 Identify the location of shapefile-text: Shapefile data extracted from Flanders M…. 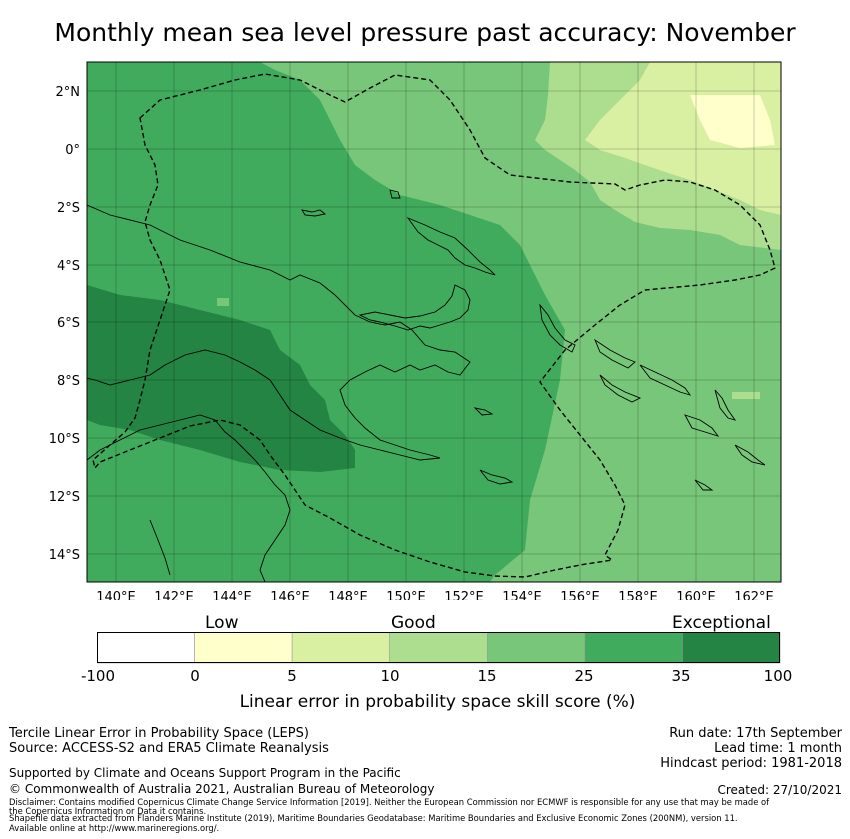
(373, 818).